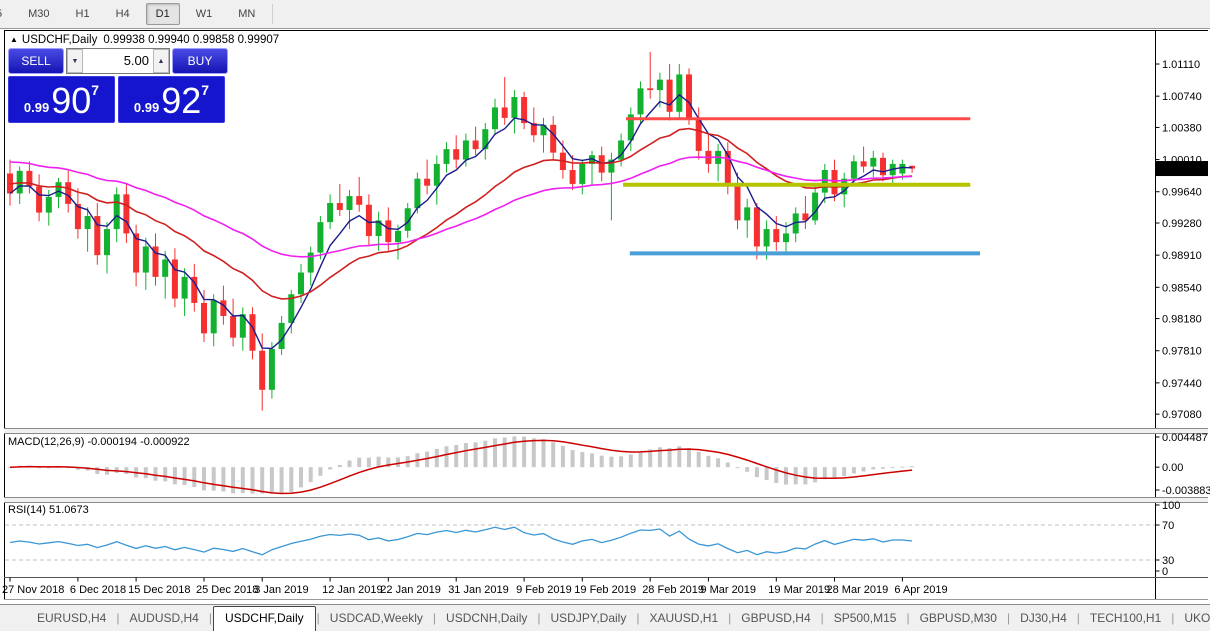  Describe the element at coordinates (1172, 468) in the screenshot. I see `macd-axis-label: 0.00` at that location.